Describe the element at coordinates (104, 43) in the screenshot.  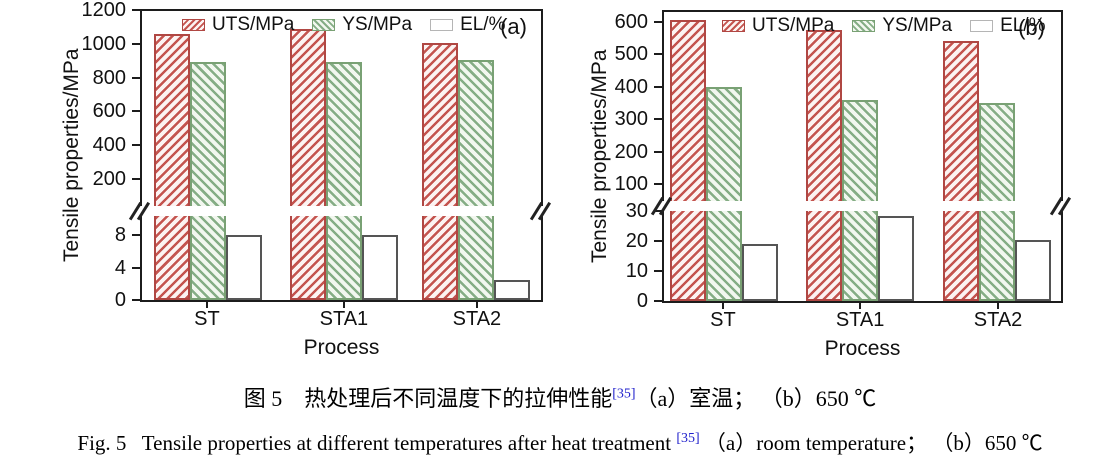
I see `y-tick-label-upper-1000: 1000` at that location.